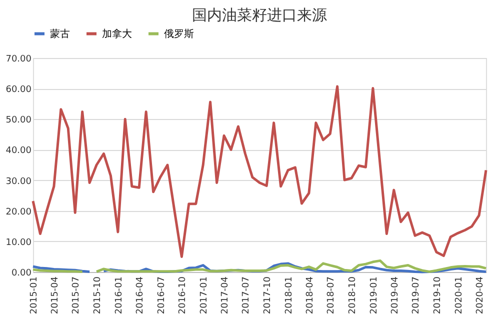 The width and height of the screenshot is (500, 319). Describe the element at coordinates (19, 151) in the screenshot. I see `y-tick-label: 40.00` at that location.